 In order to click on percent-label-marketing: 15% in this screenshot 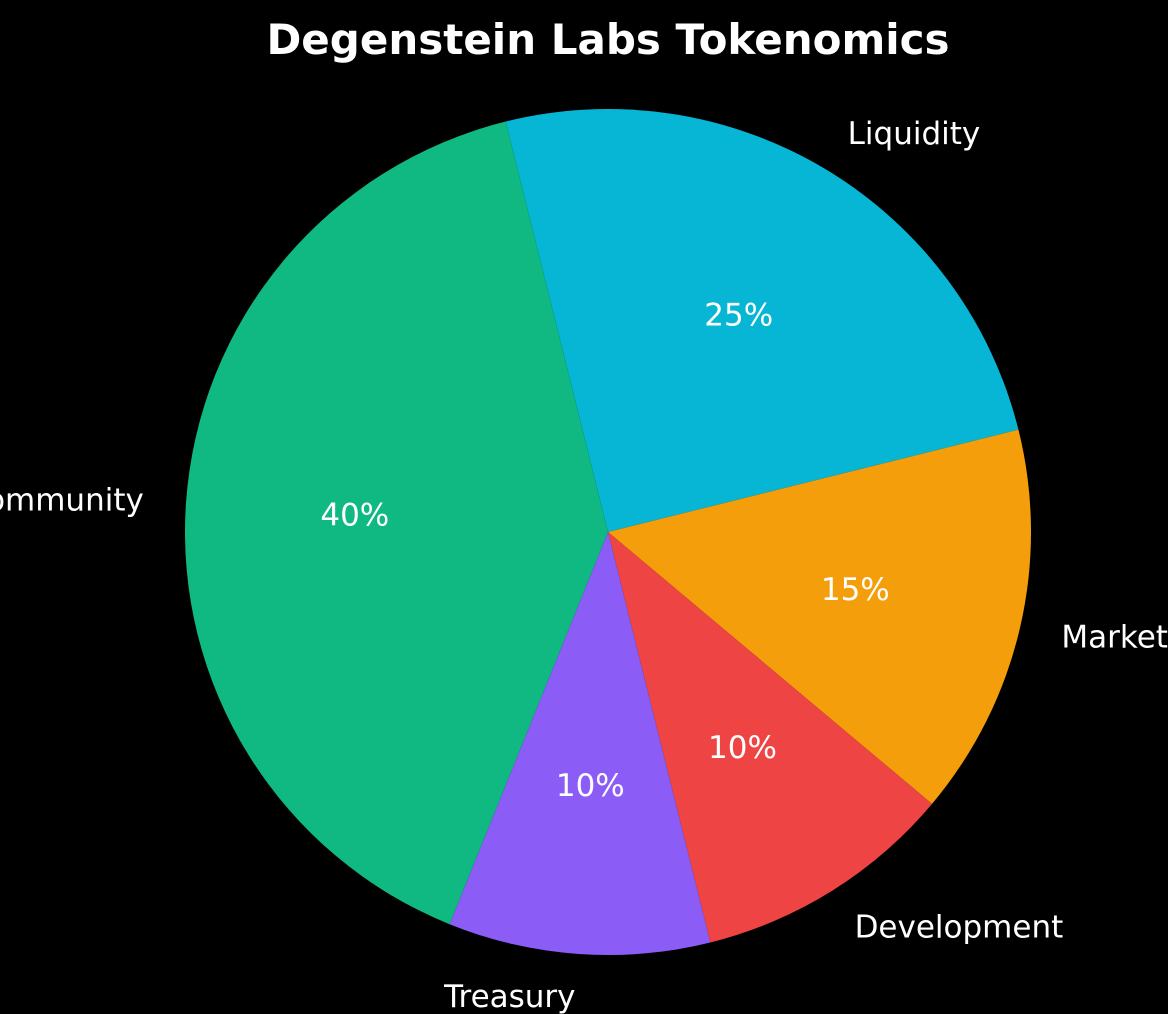, I will do `click(855, 590)`.